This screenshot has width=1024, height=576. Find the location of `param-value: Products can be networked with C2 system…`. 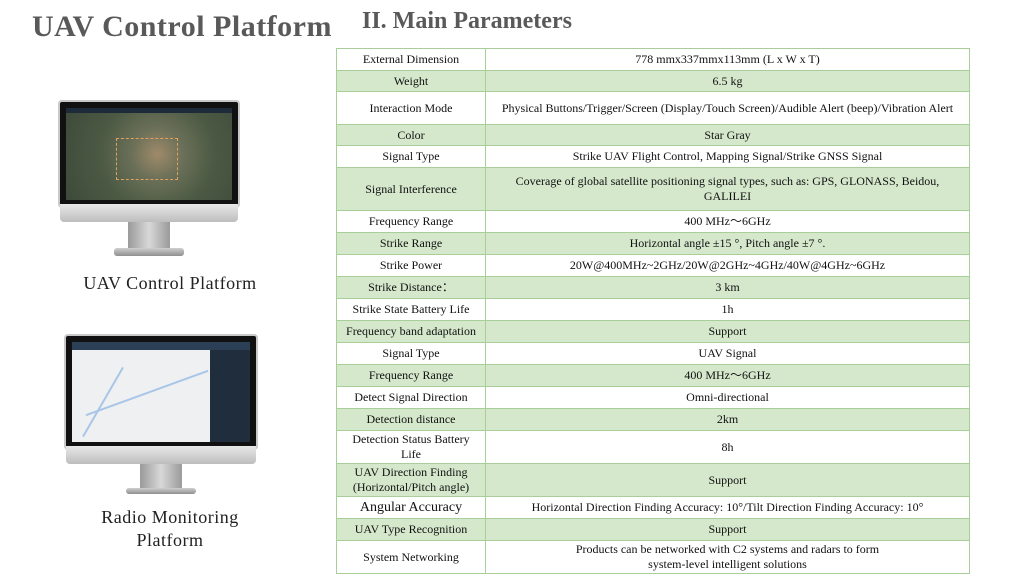

param-value: Products can be networked with C2 system… is located at coordinates (727, 557).